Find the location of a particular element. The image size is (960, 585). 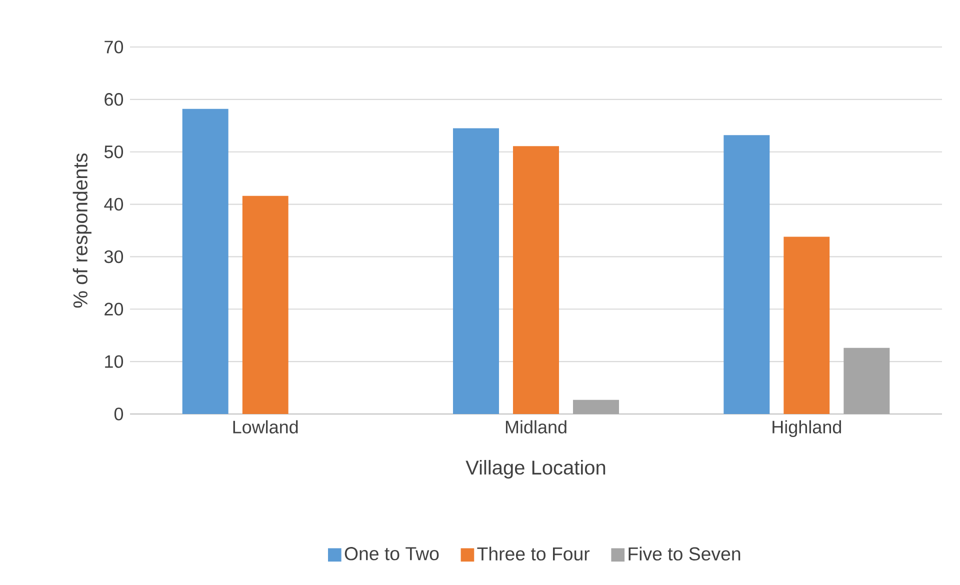

y-tick-label: 70 is located at coordinates (114, 47).